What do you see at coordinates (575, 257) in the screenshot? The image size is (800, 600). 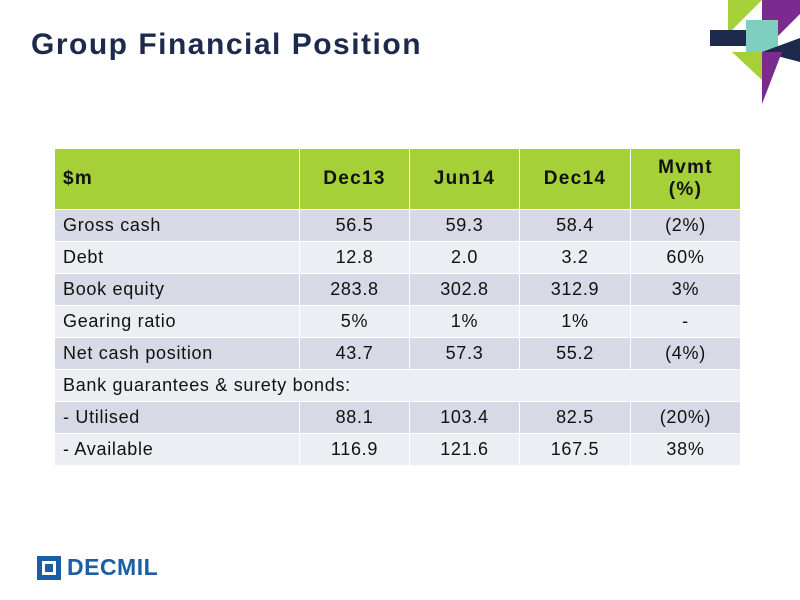 I see `cell-dec14: 3.2` at bounding box center [575, 257].